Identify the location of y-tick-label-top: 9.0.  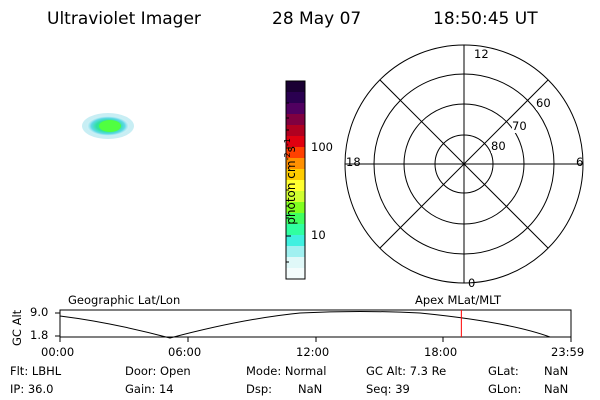
(39, 312).